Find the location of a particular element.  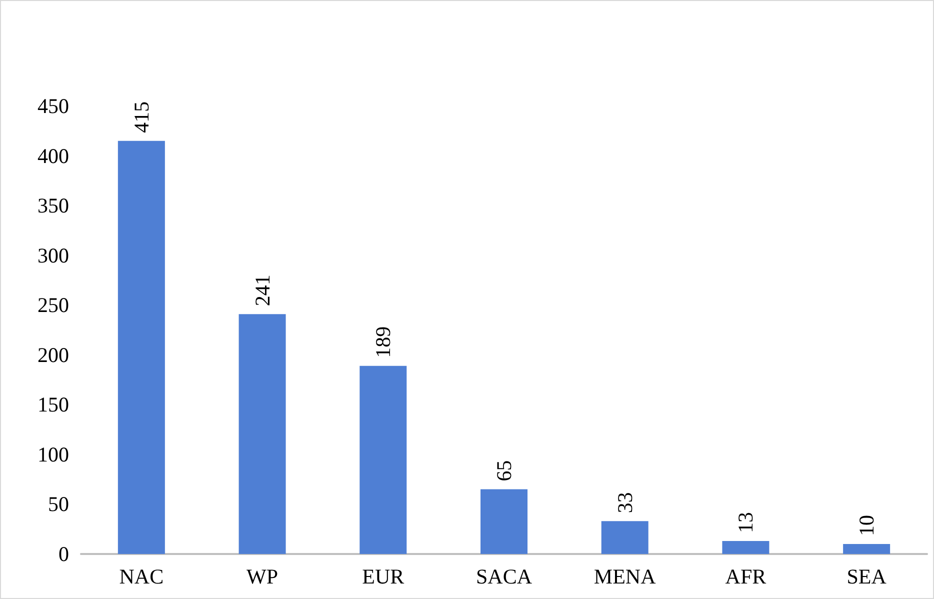

x-tick-label: AFR is located at coordinates (745, 576).